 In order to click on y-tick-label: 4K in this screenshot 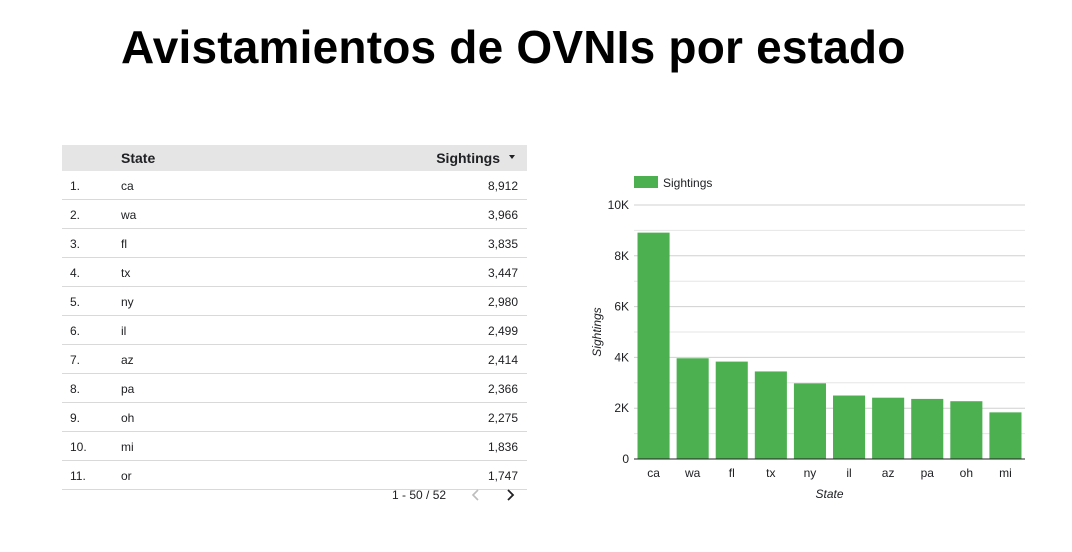, I will do `click(621, 357)`.